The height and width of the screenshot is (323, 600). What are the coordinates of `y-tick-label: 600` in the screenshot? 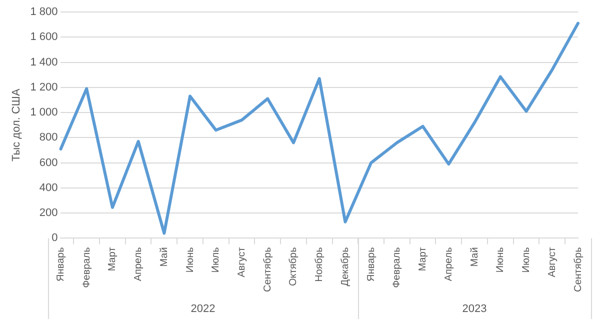 It's located at (48, 162).